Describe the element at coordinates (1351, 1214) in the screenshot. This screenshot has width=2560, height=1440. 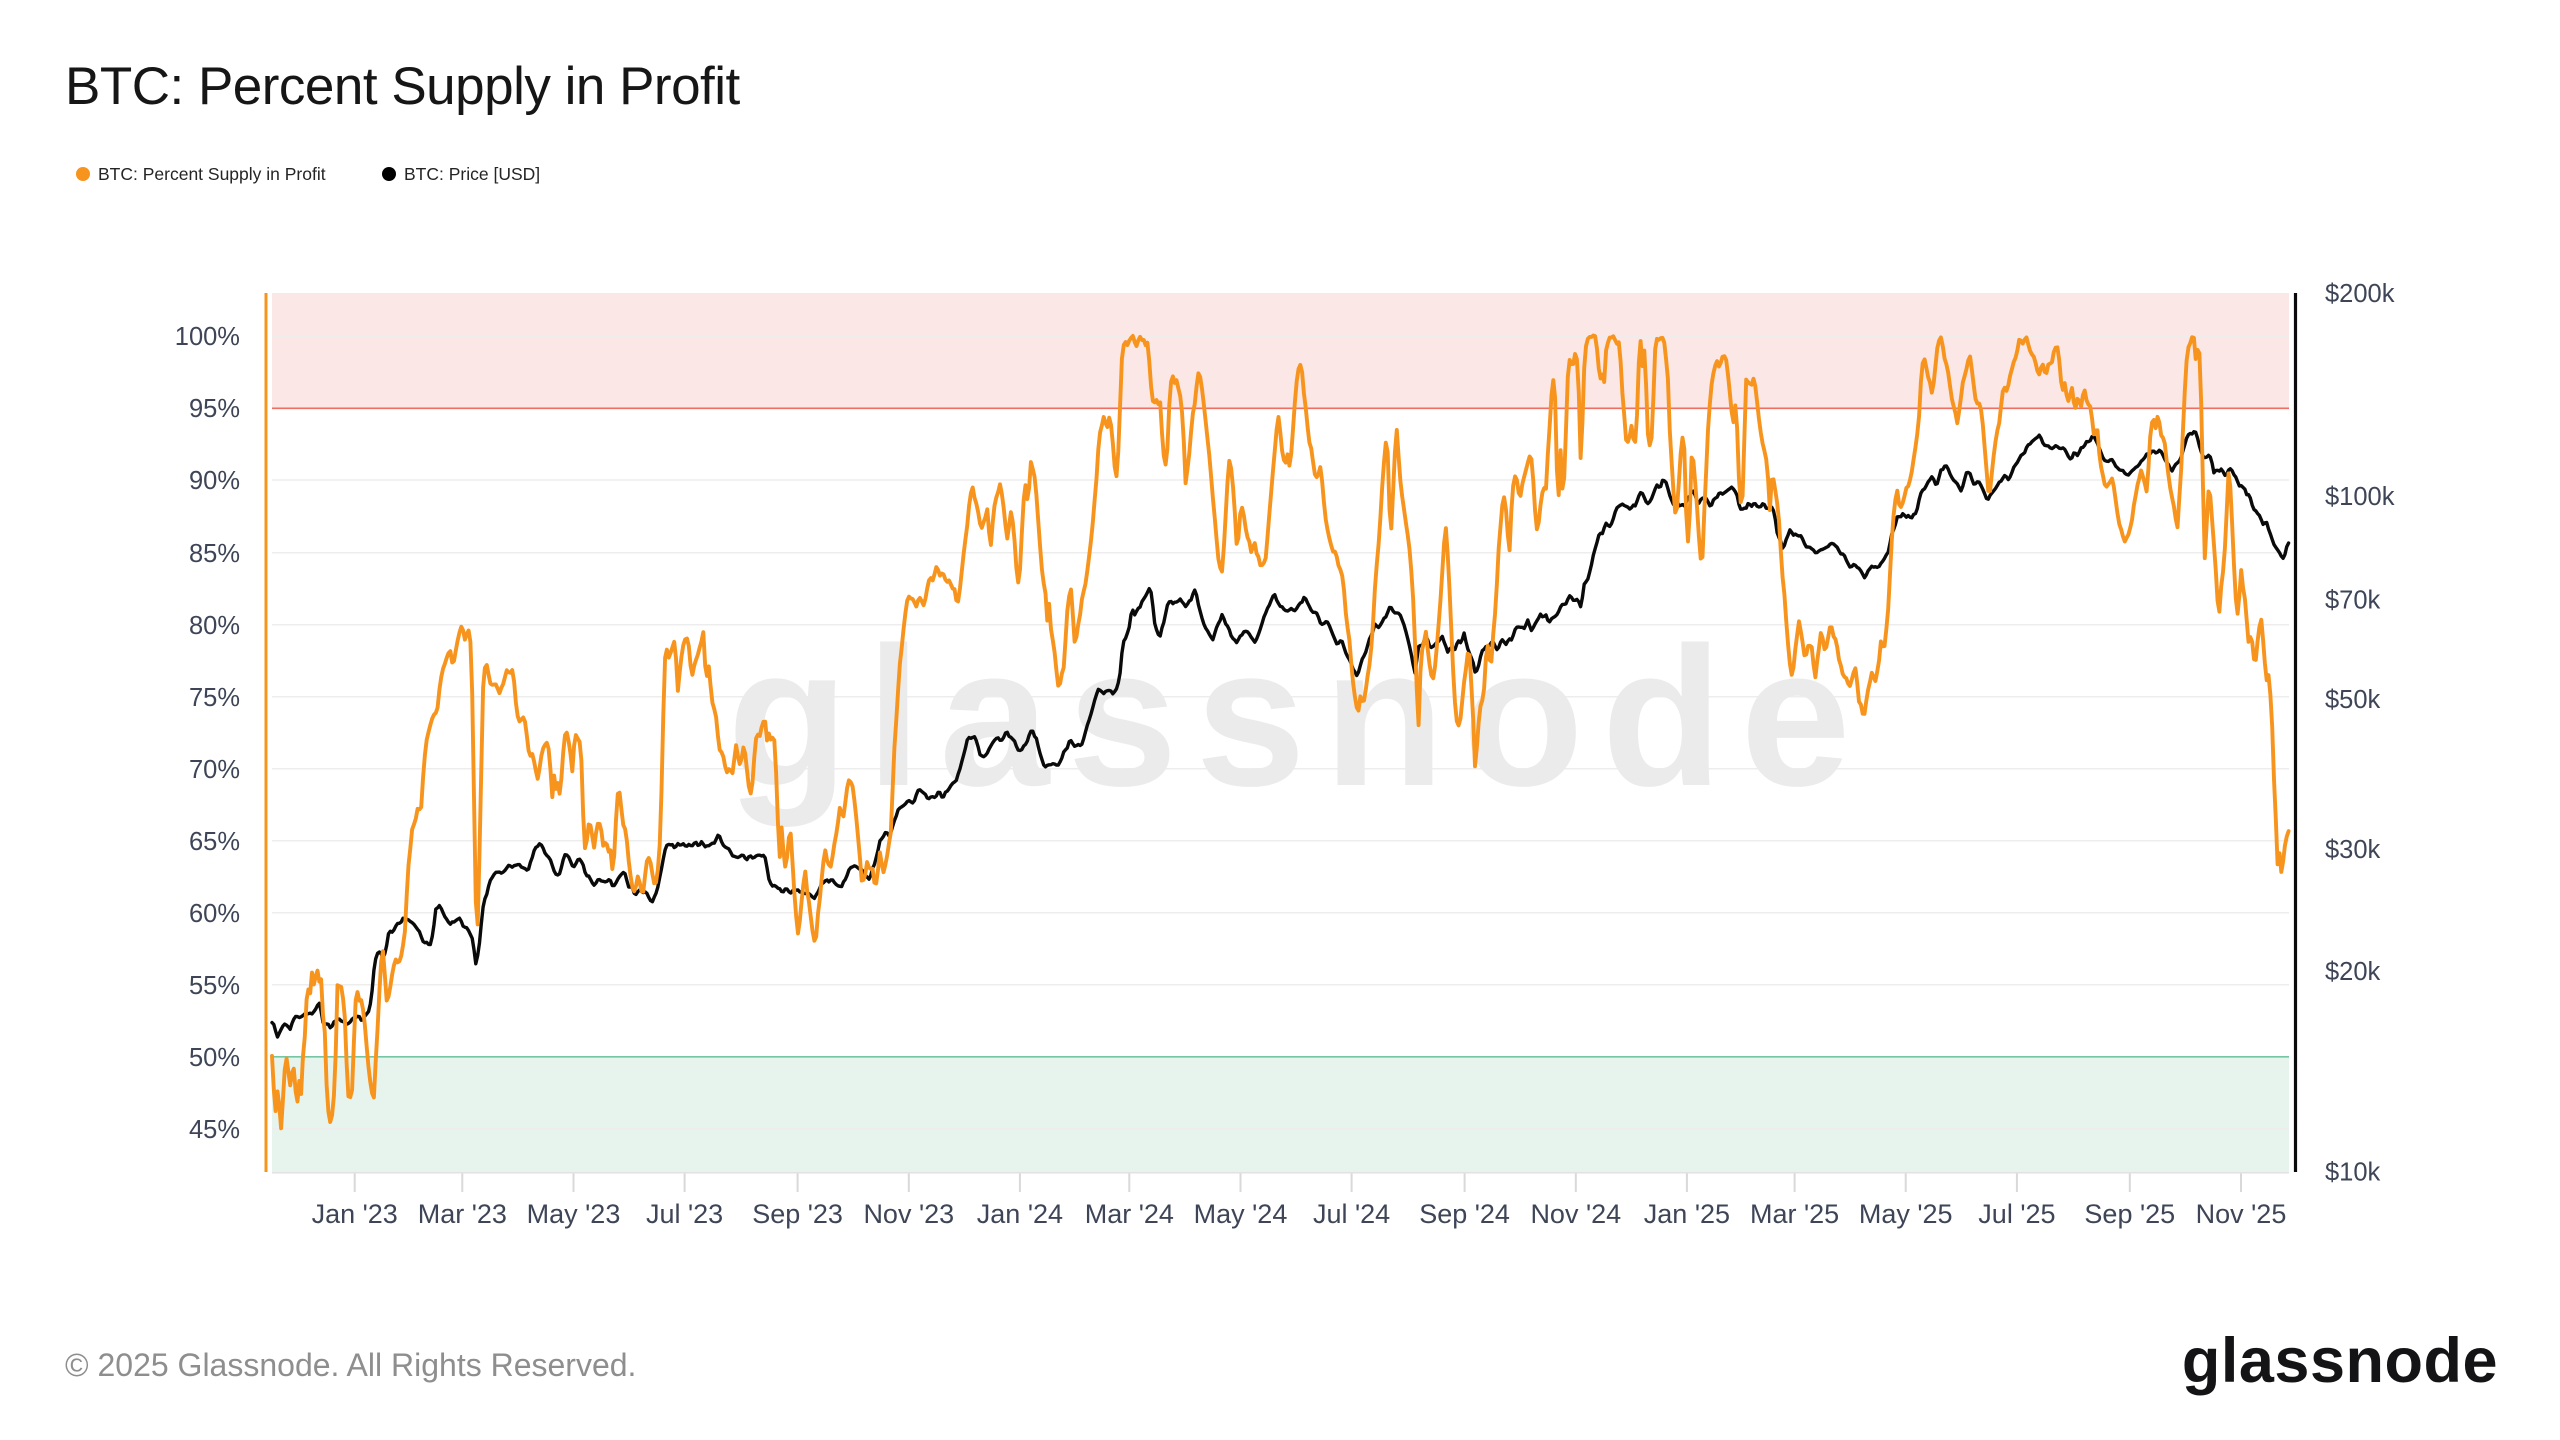
I see `svg-text: Jul '24` at that location.